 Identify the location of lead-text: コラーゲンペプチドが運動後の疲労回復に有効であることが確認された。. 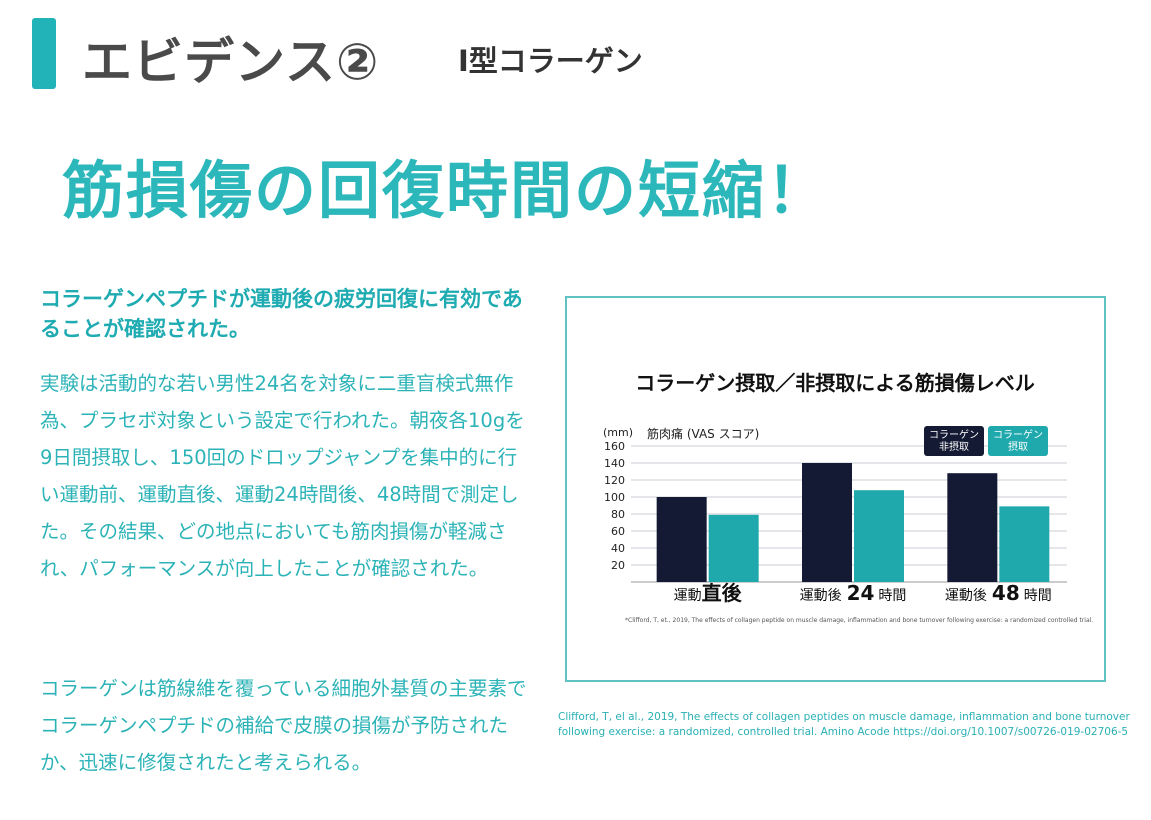
(281, 314).